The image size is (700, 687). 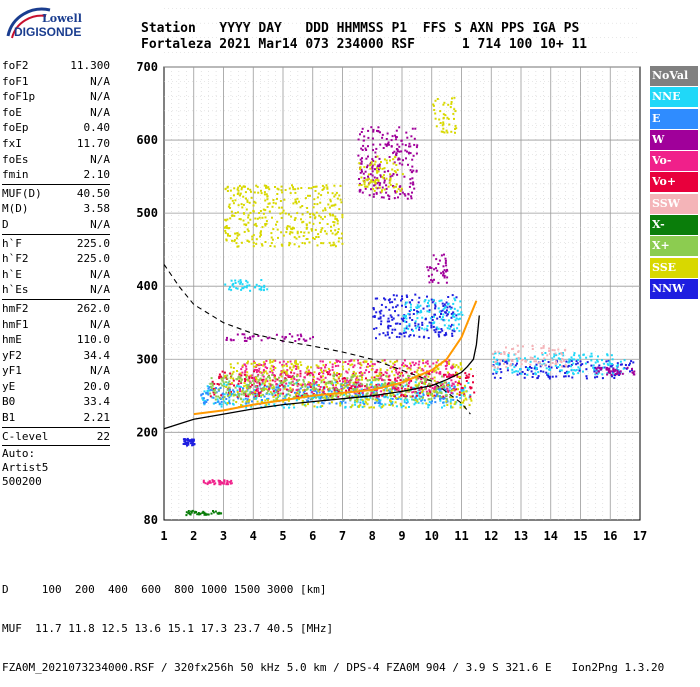 What do you see at coordinates (282, 536) in the screenshot?
I see `x-tick-label: 5` at bounding box center [282, 536].